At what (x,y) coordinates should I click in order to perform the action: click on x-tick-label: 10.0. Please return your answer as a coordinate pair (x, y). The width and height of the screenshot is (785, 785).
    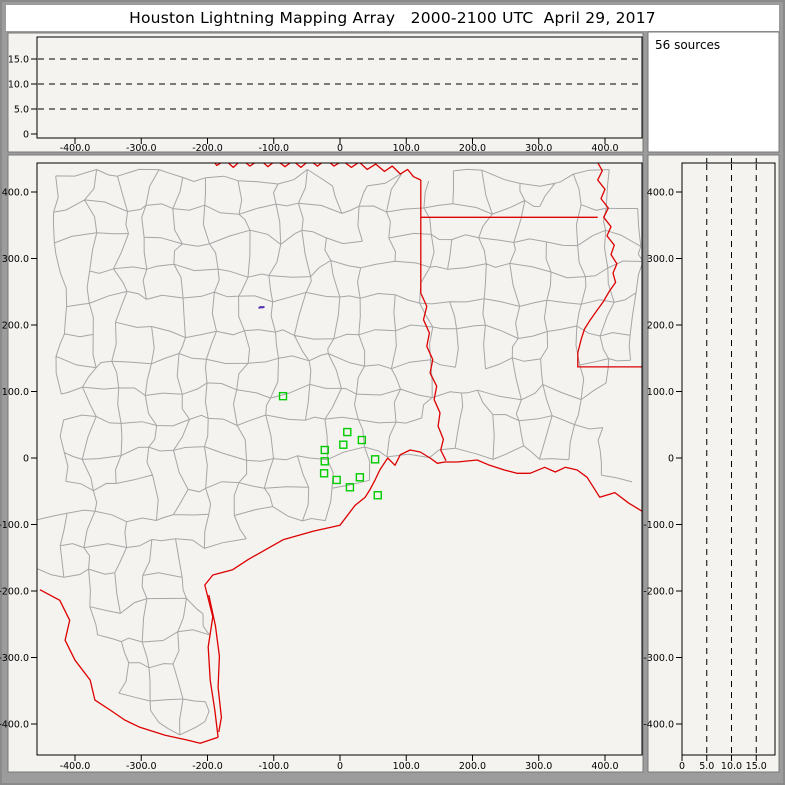
    Looking at the image, I should click on (731, 766).